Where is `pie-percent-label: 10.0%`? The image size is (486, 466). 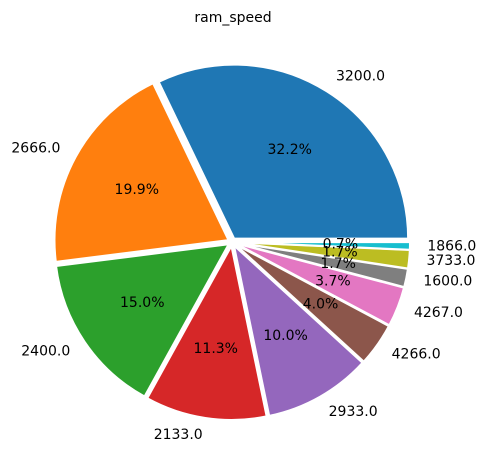
pie-percent-label: 10.0% is located at coordinates (285, 336).